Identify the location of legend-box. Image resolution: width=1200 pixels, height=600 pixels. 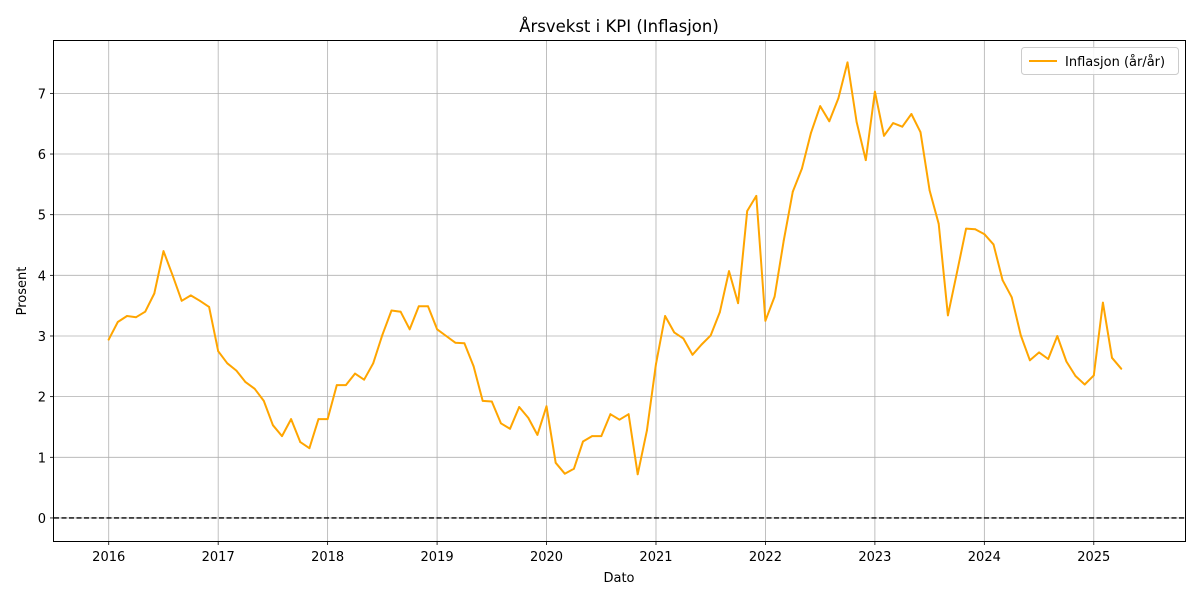
(1100, 61).